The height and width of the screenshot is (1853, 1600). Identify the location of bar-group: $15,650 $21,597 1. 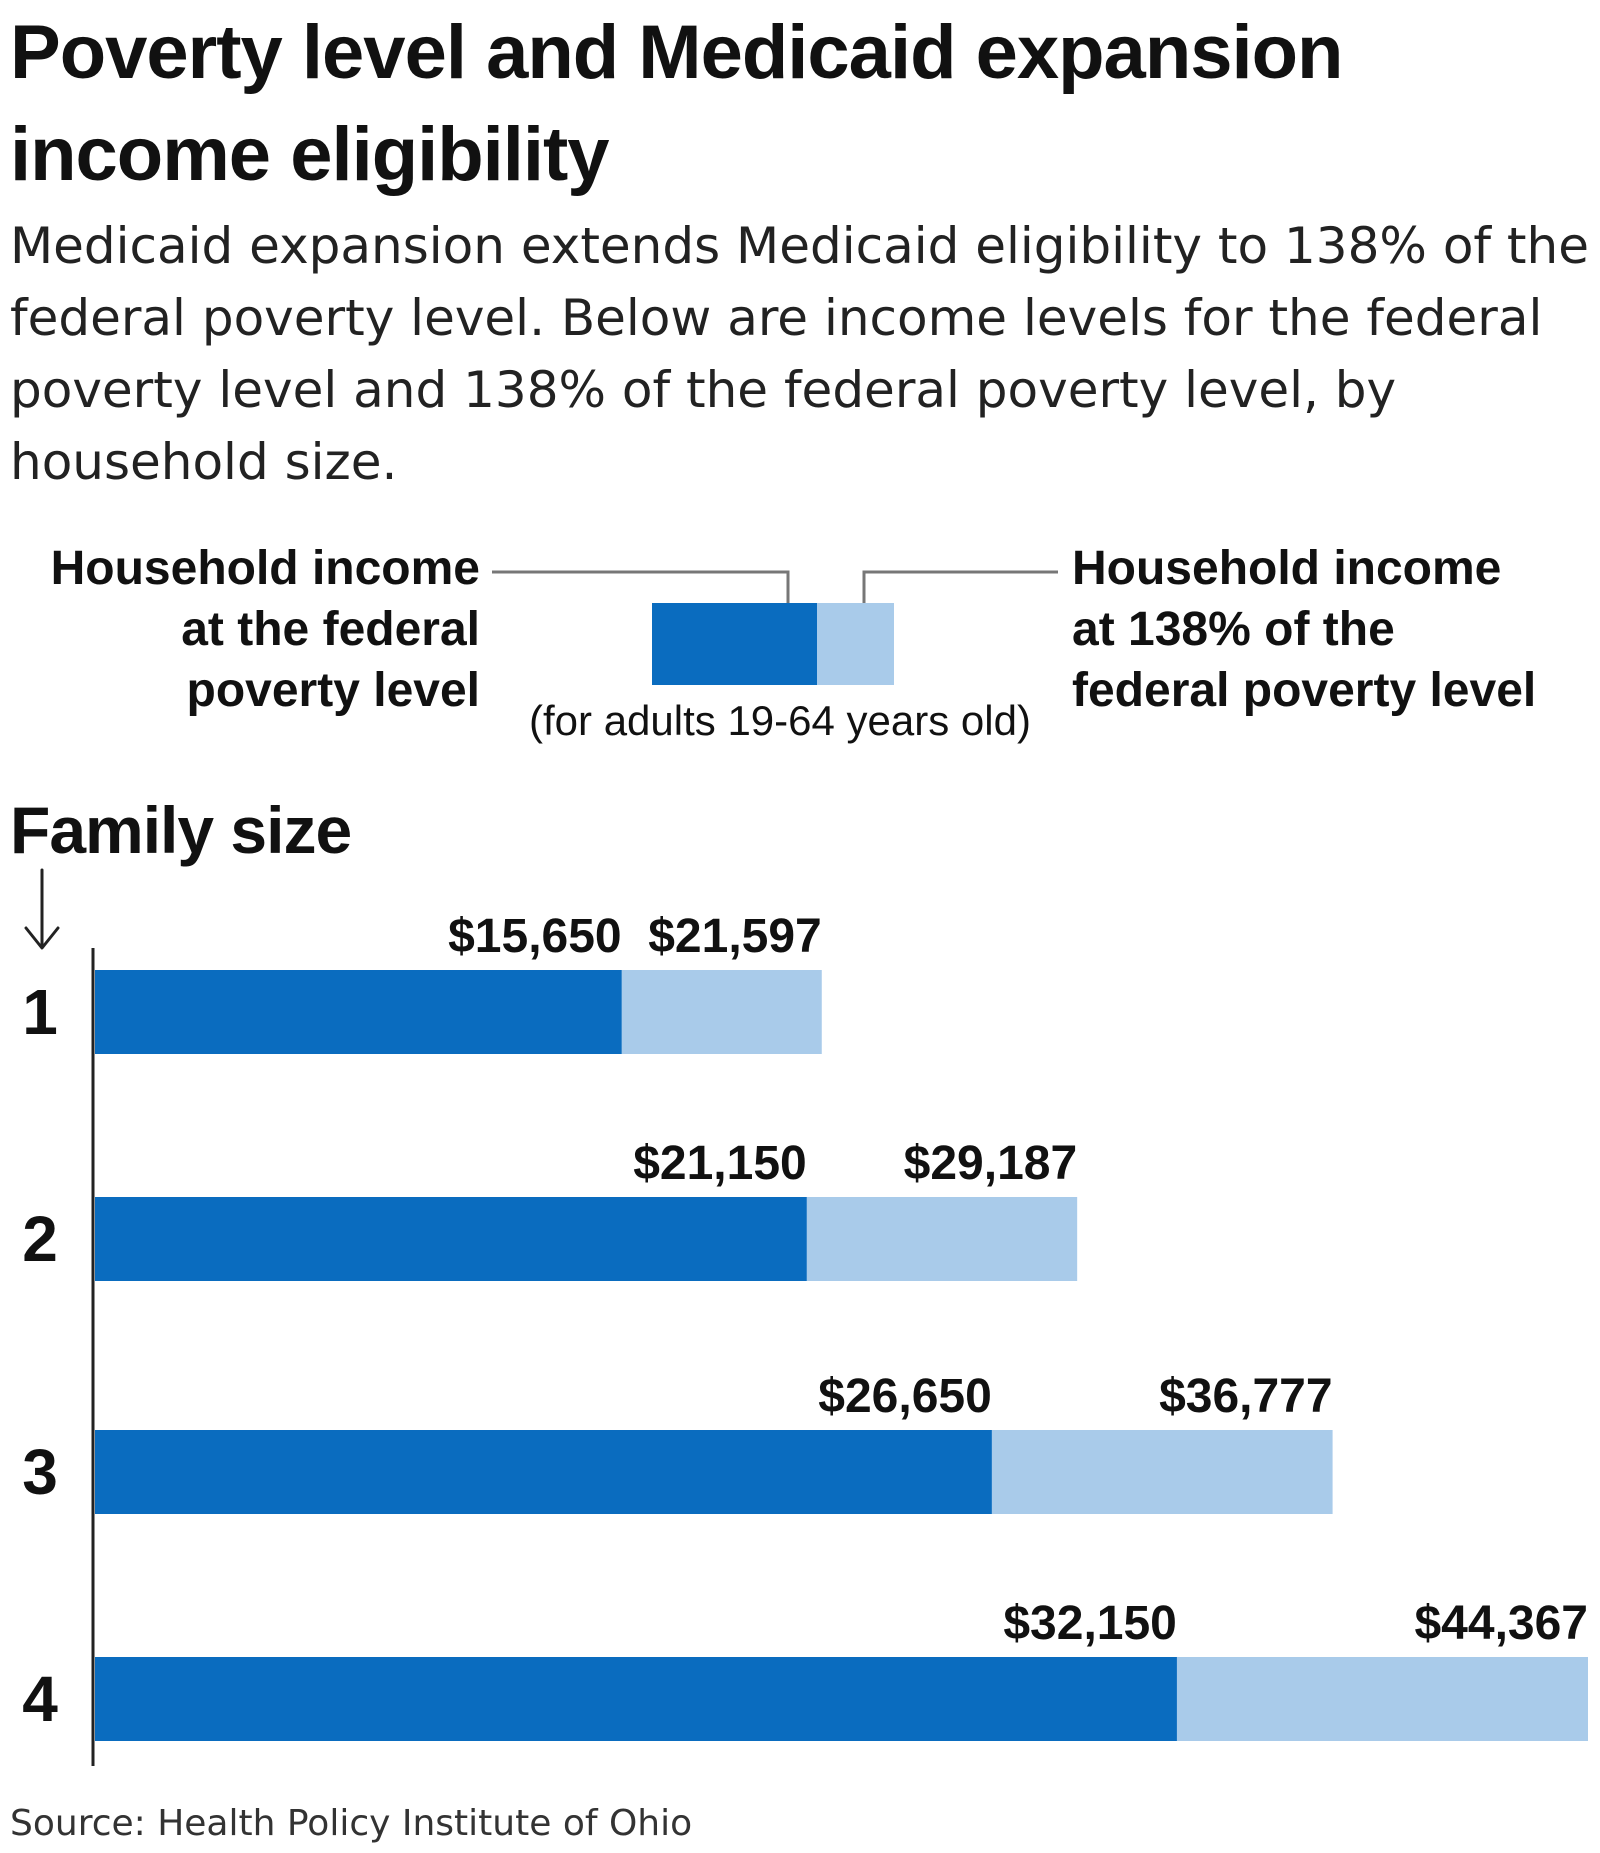
(422, 982).